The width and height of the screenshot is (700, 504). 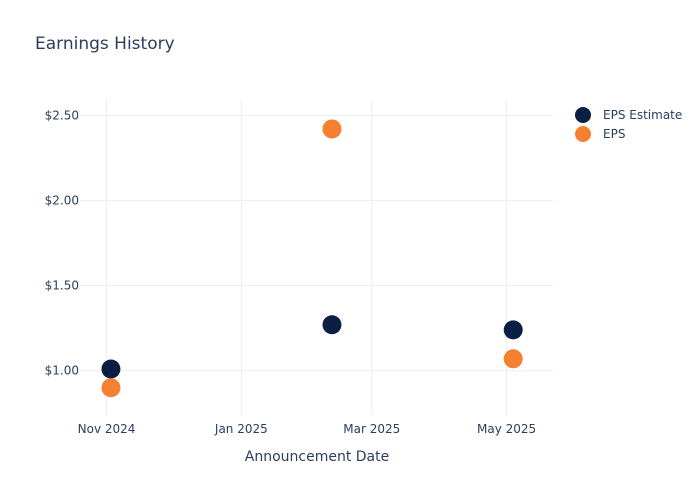 I want to click on y-axis-ticks: $1.00 $1.50 $2.00 $2.50, so click(x=62, y=242).